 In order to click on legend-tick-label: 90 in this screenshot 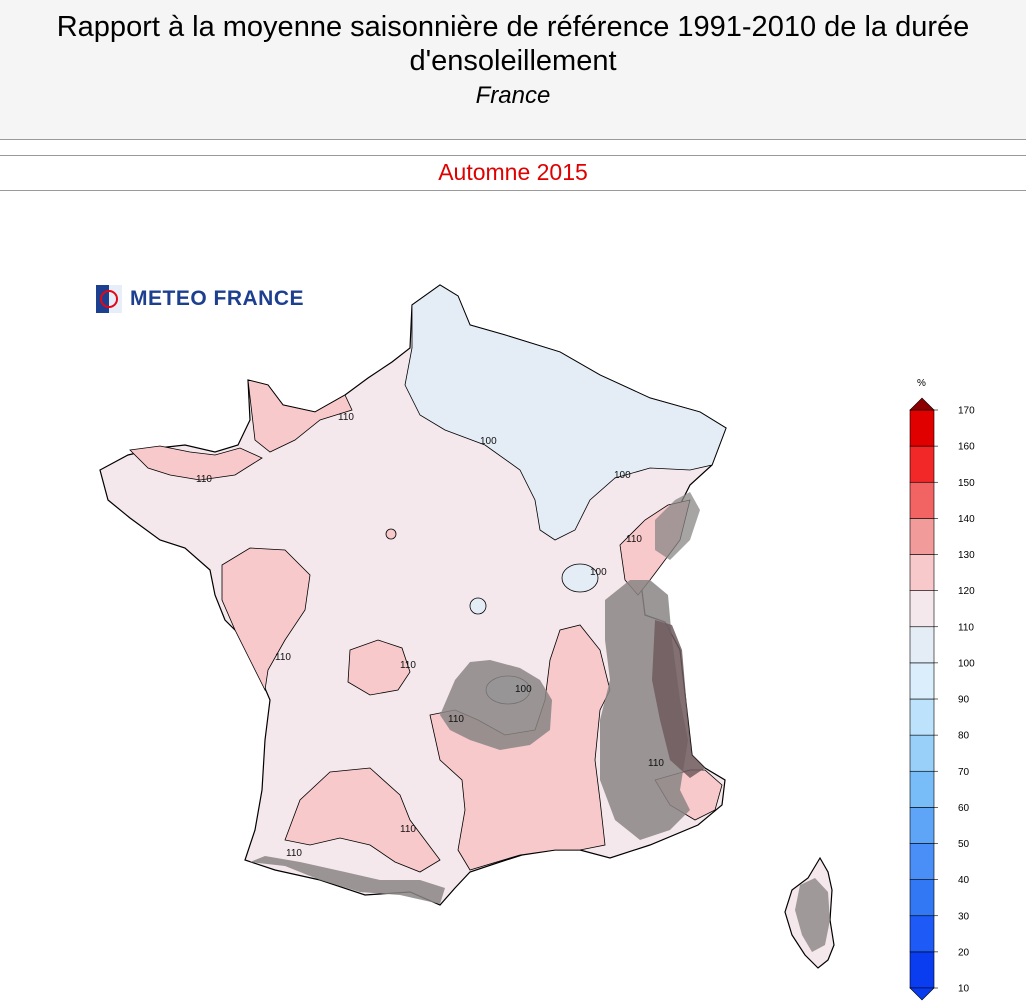, I will do `click(964, 700)`.